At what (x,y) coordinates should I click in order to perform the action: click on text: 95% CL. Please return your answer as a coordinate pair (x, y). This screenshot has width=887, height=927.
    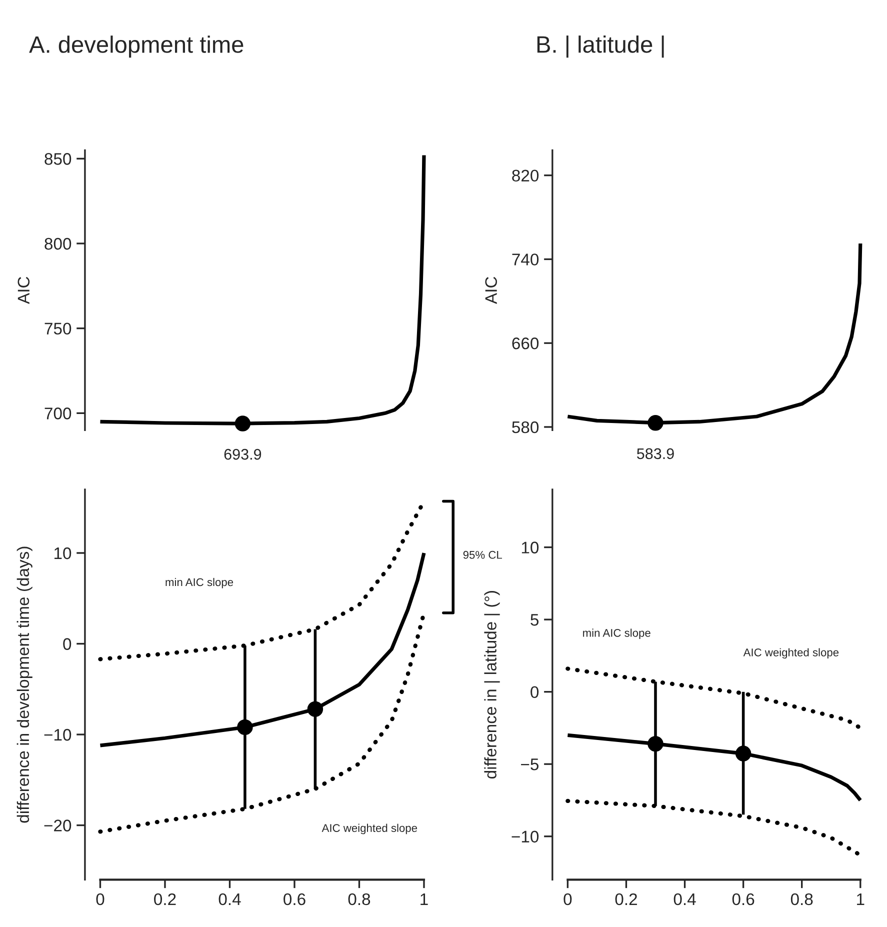
    Looking at the image, I should click on (482, 554).